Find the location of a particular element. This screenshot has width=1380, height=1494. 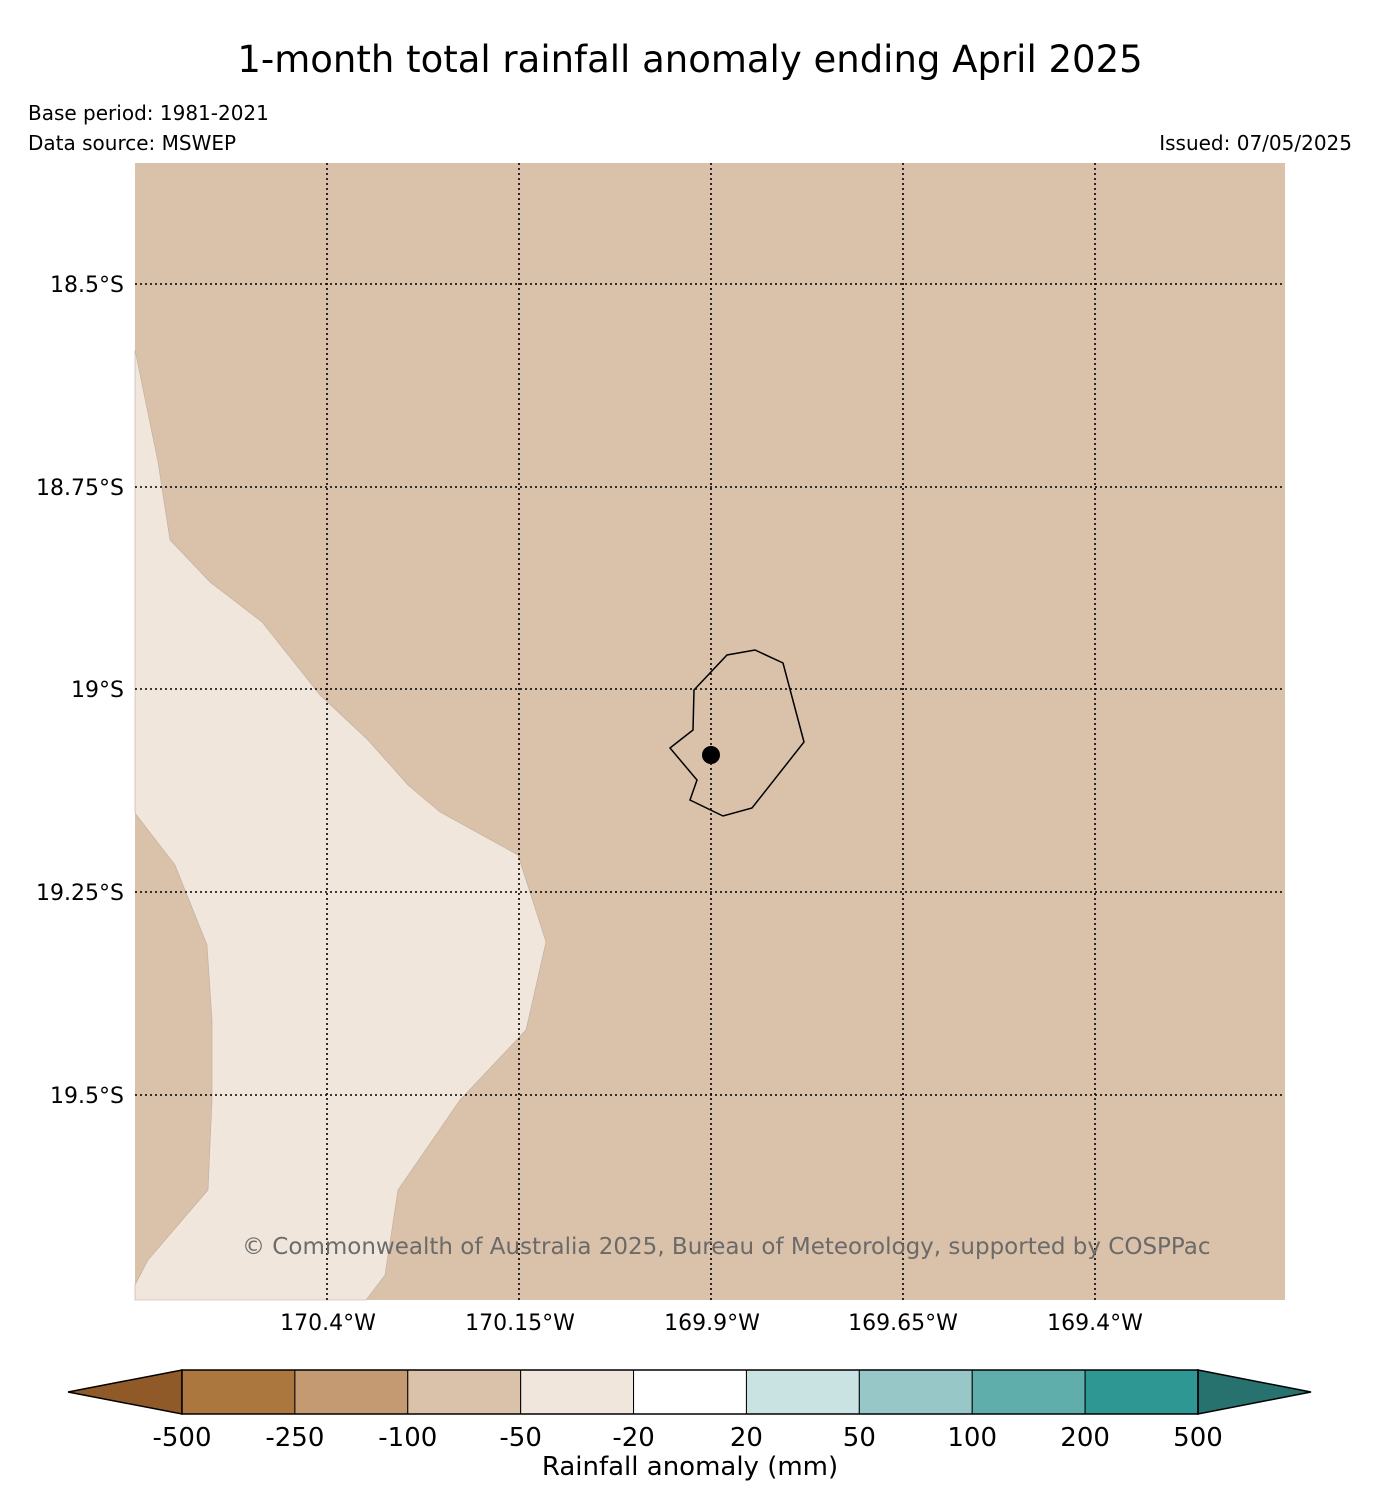

lon-label: 170.15°W is located at coordinates (520, 1323).